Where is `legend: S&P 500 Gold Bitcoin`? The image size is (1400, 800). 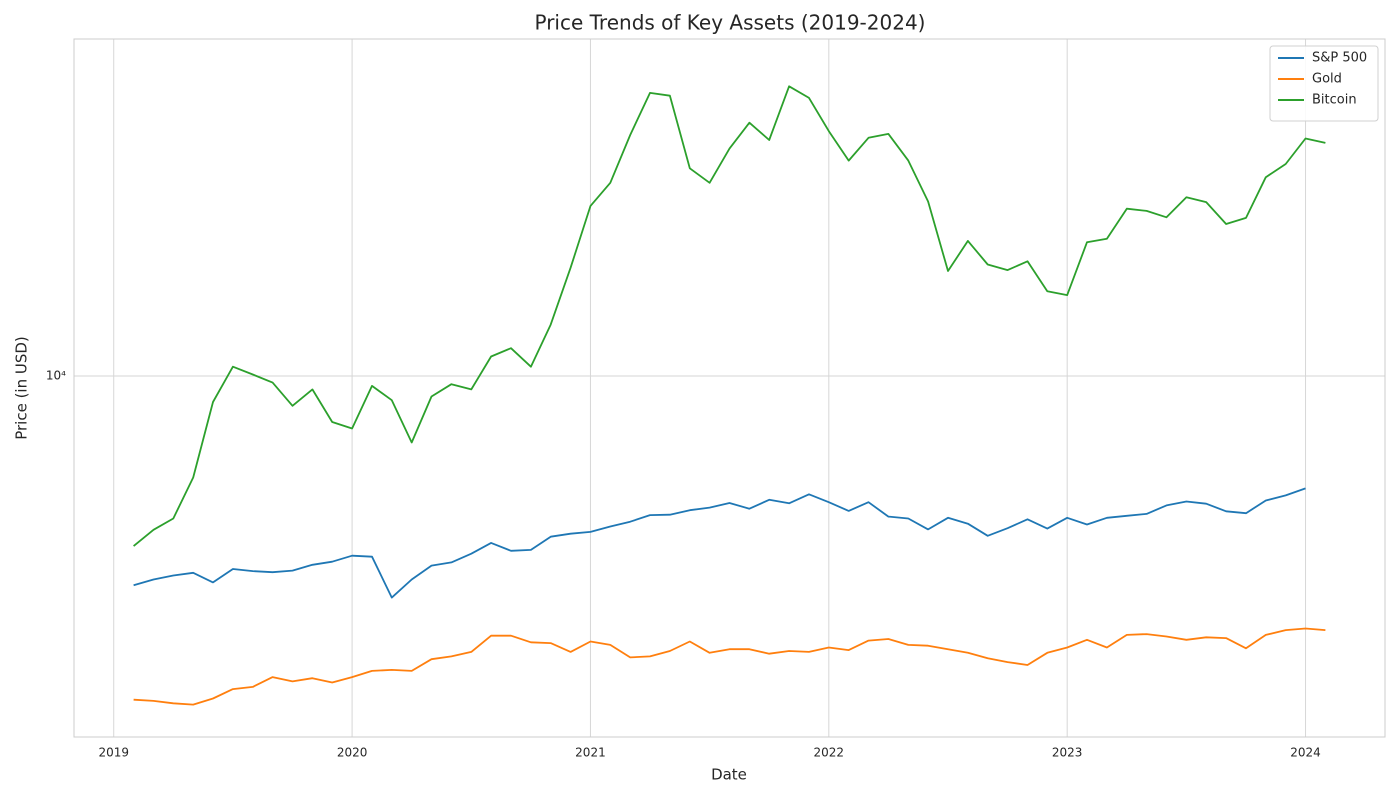 legend: S&P 500 Gold Bitcoin is located at coordinates (1324, 83).